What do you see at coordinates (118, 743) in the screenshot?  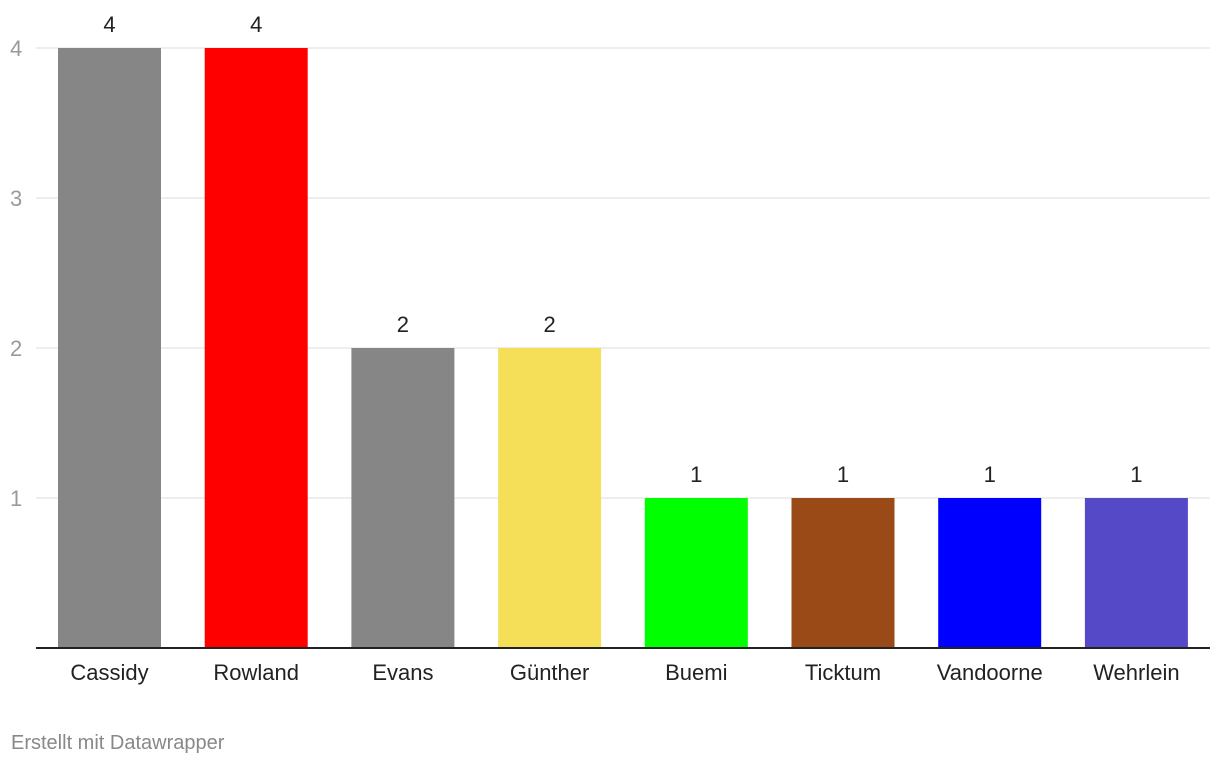 I see `credit-footer: Erstellt mit Datawrapper` at bounding box center [118, 743].